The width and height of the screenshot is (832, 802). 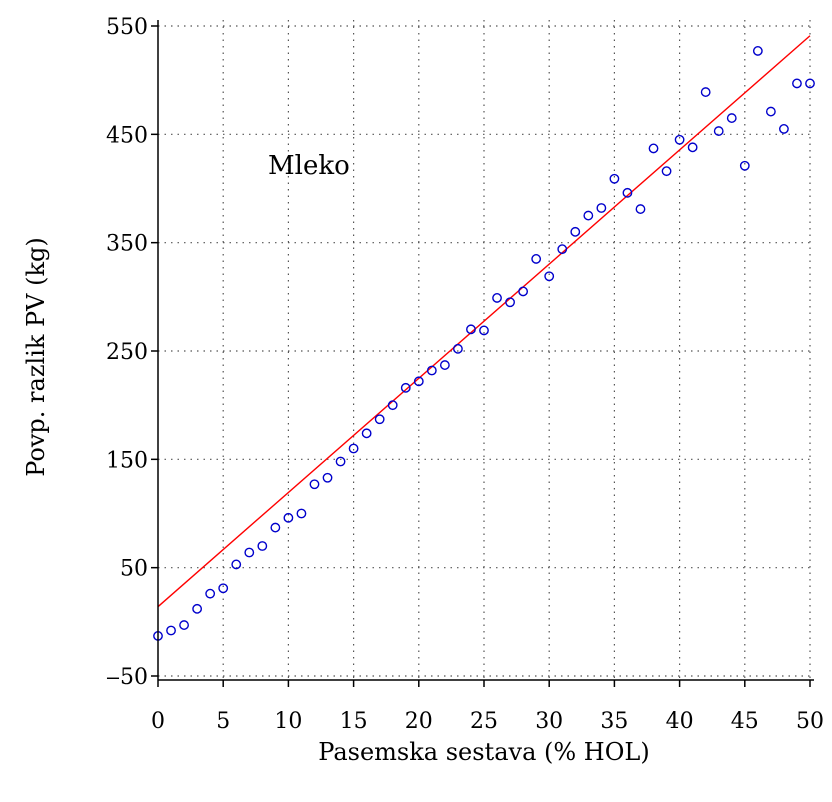 What do you see at coordinates (127, 352) in the screenshot?
I see `y-tick-label: 250` at bounding box center [127, 352].